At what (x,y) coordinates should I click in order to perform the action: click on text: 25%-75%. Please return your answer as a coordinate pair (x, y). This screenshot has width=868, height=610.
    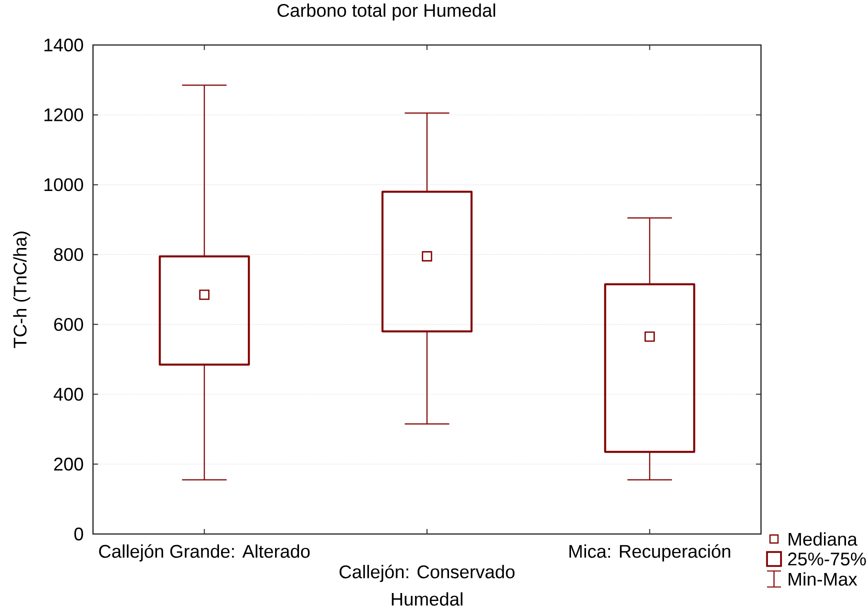
    Looking at the image, I should click on (827, 559).